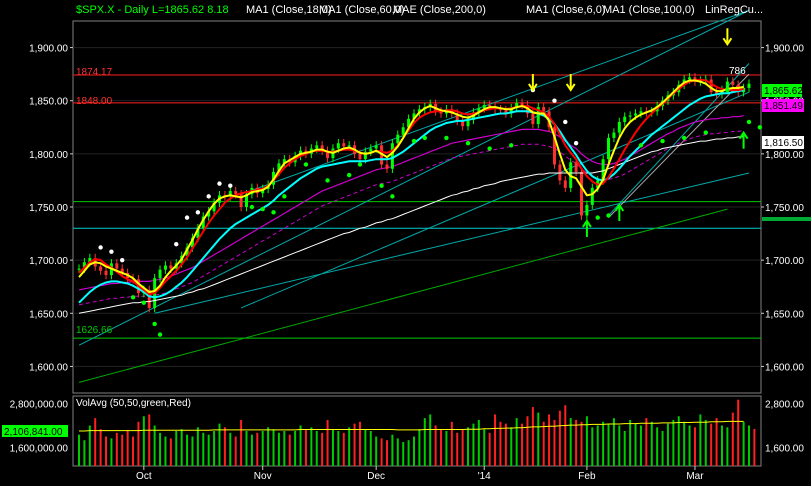 The width and height of the screenshot is (811, 486). I want to click on price-tick-right: 1,600.00, so click(784, 367).